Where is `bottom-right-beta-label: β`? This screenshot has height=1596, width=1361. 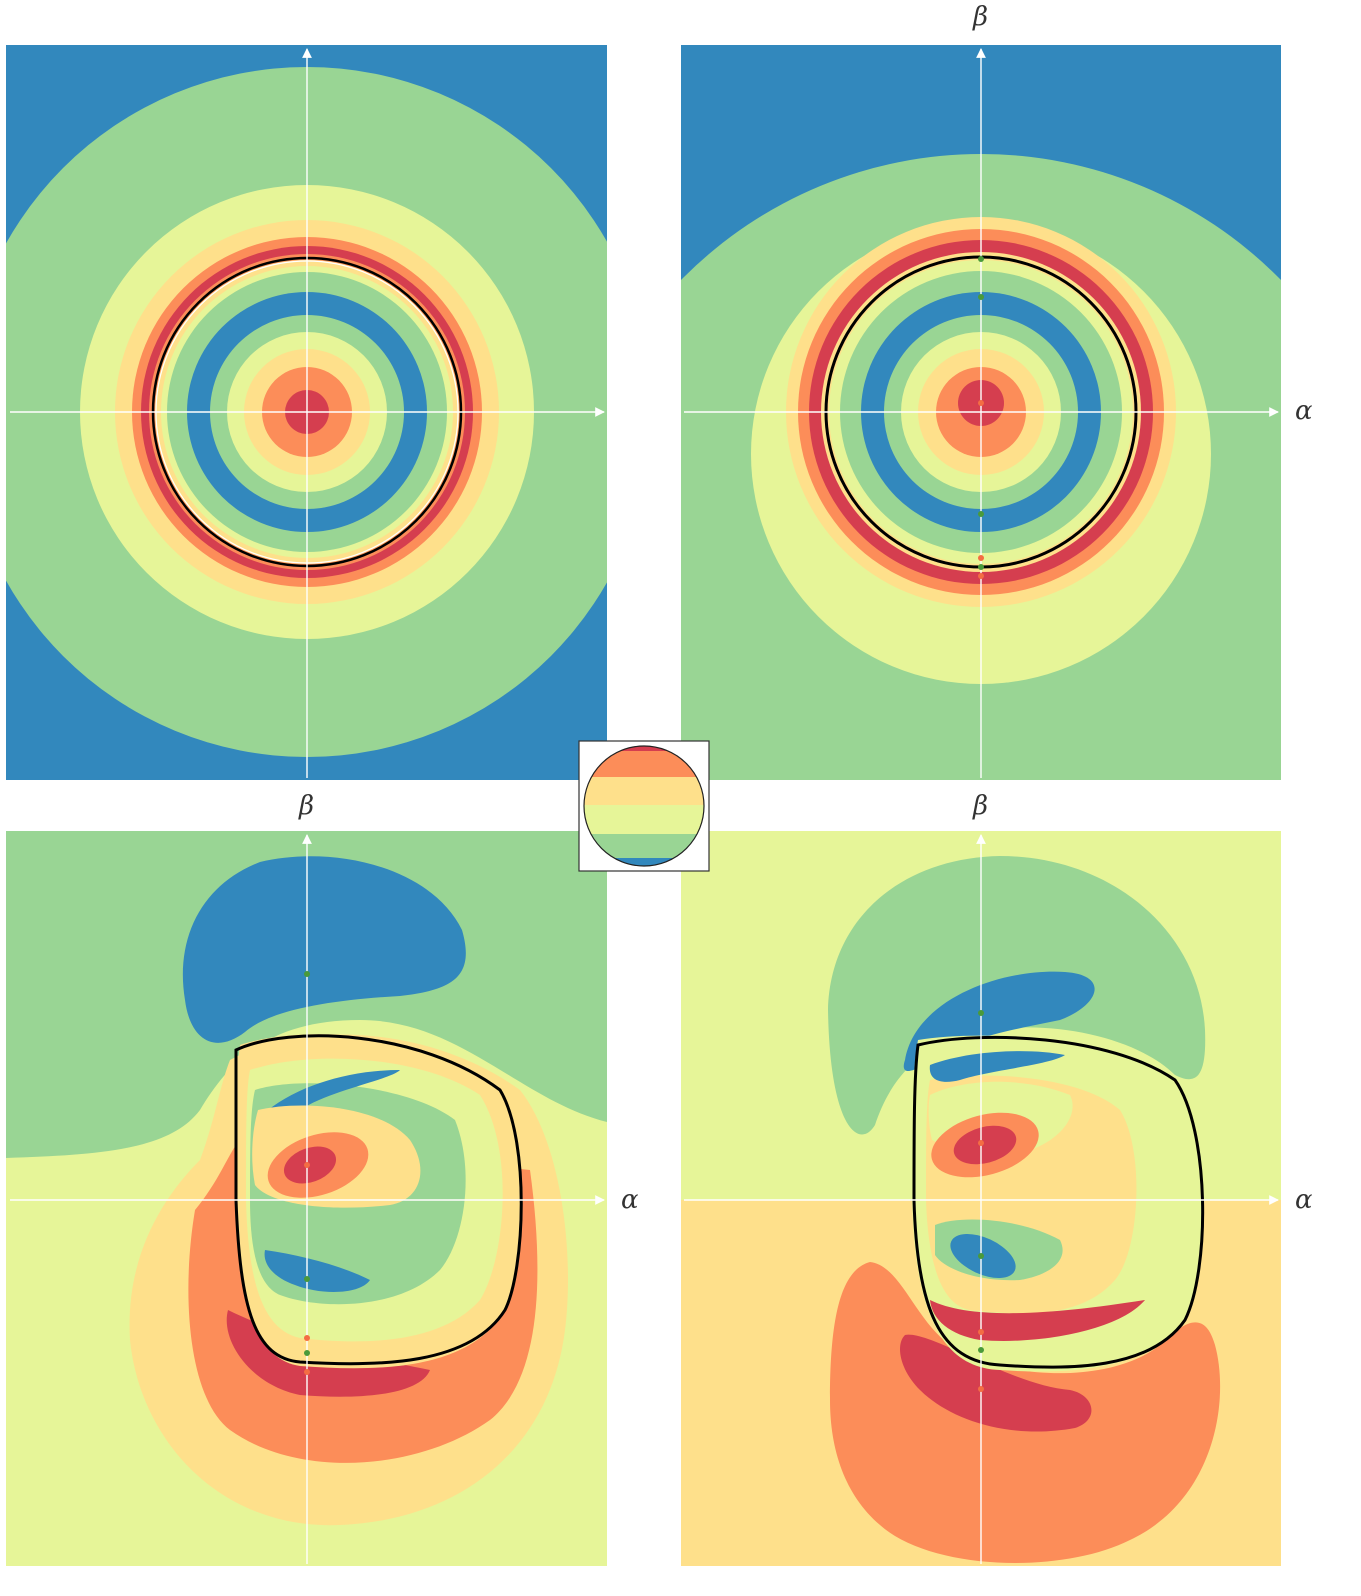 bottom-right-beta-label: β is located at coordinates (981, 806).